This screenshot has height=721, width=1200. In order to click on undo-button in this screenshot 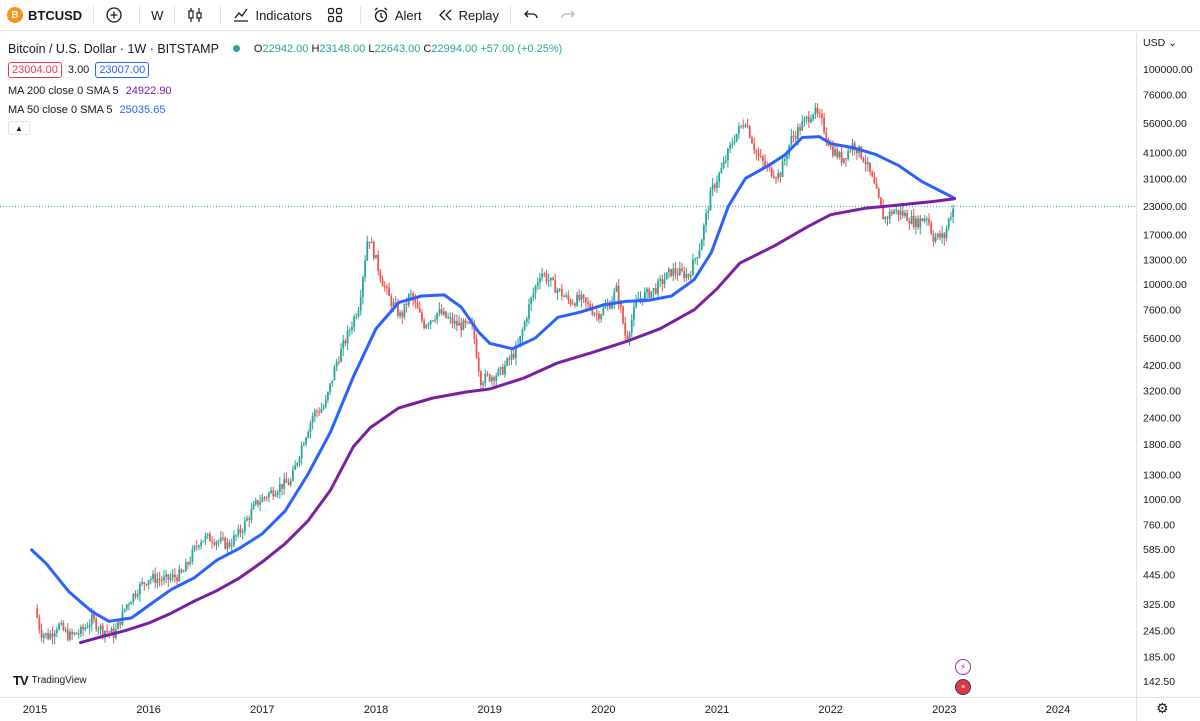, I will do `click(533, 15)`.